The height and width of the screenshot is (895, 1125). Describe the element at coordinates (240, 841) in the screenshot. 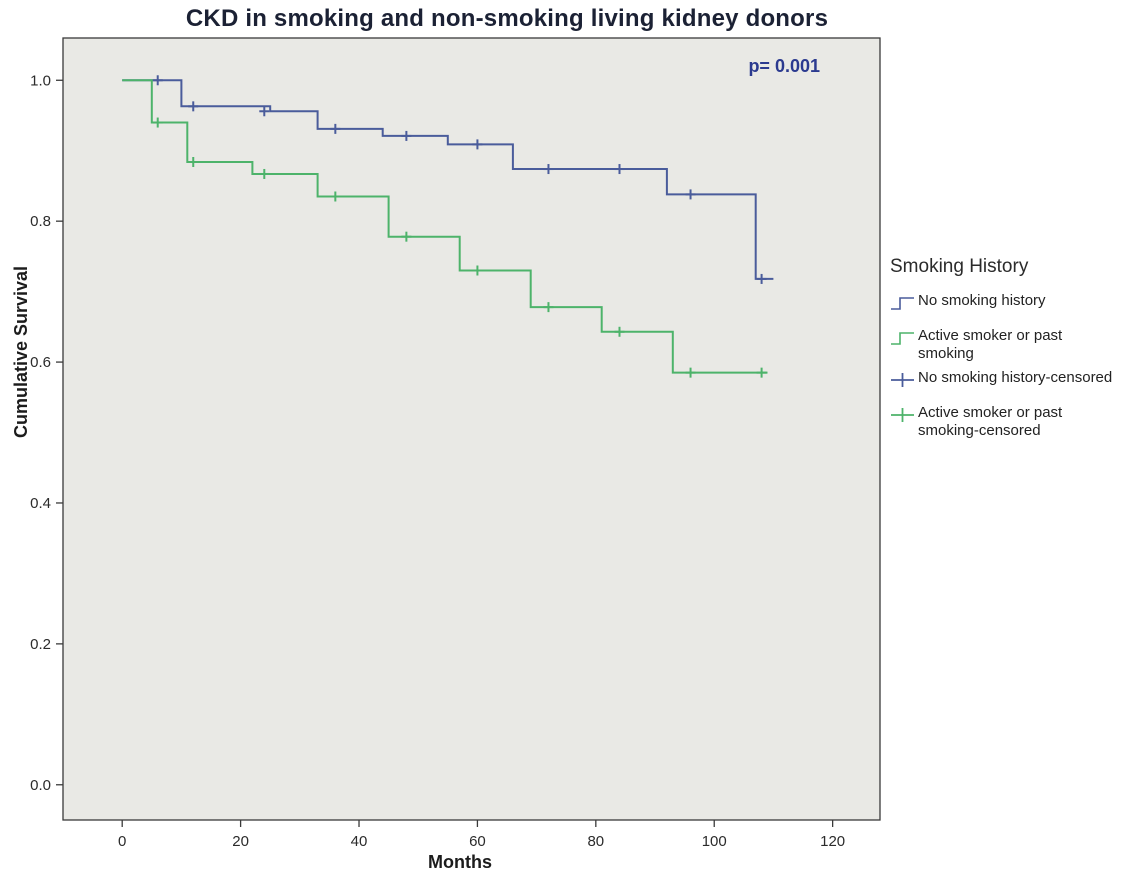

I see `svg-text: 20` at that location.